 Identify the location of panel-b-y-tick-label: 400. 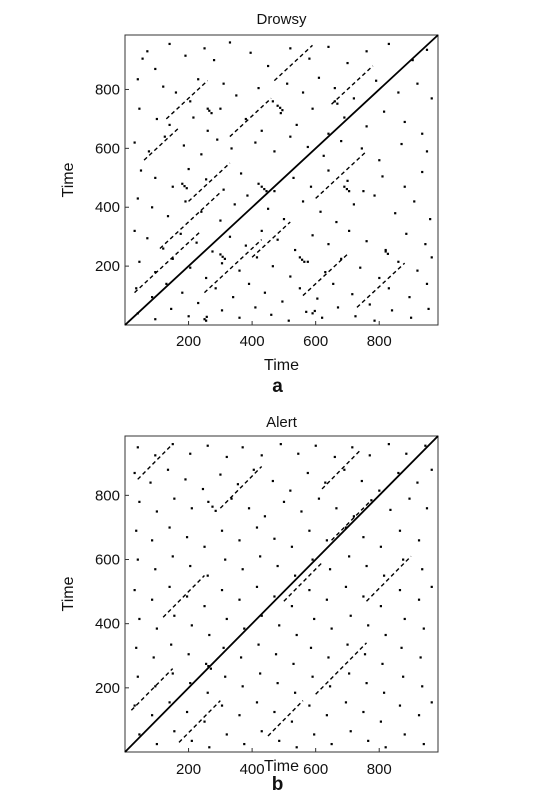
(107, 624).